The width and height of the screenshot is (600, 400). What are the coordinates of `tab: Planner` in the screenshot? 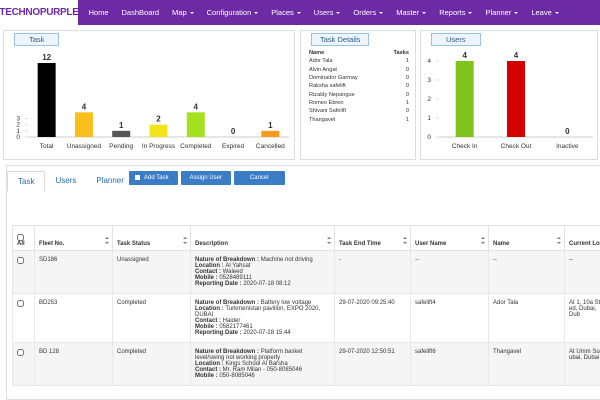 It's located at (110, 180).